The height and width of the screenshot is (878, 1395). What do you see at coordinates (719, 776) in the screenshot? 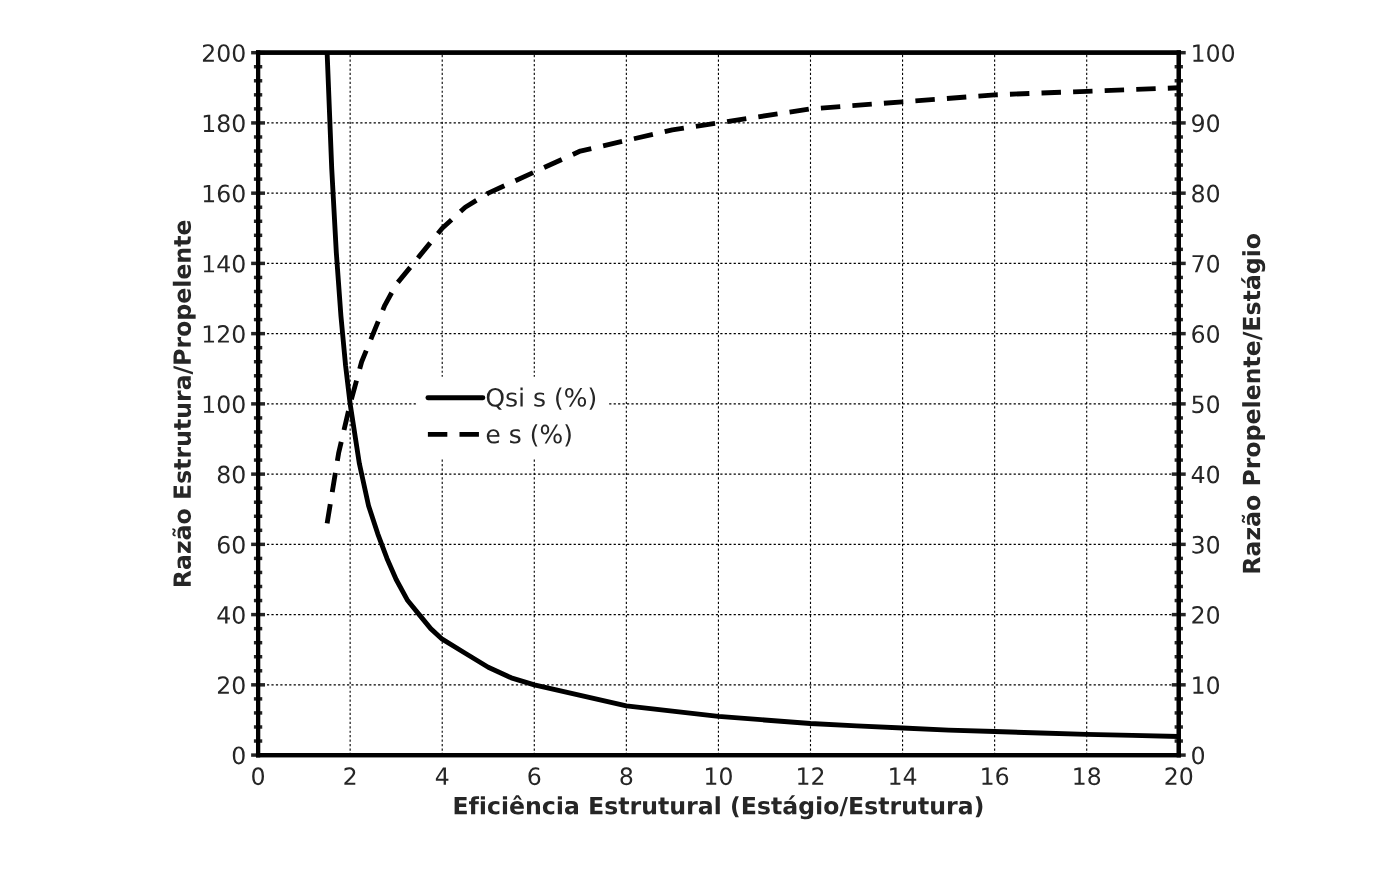
I see `x-tick-label: 10` at bounding box center [719, 776].